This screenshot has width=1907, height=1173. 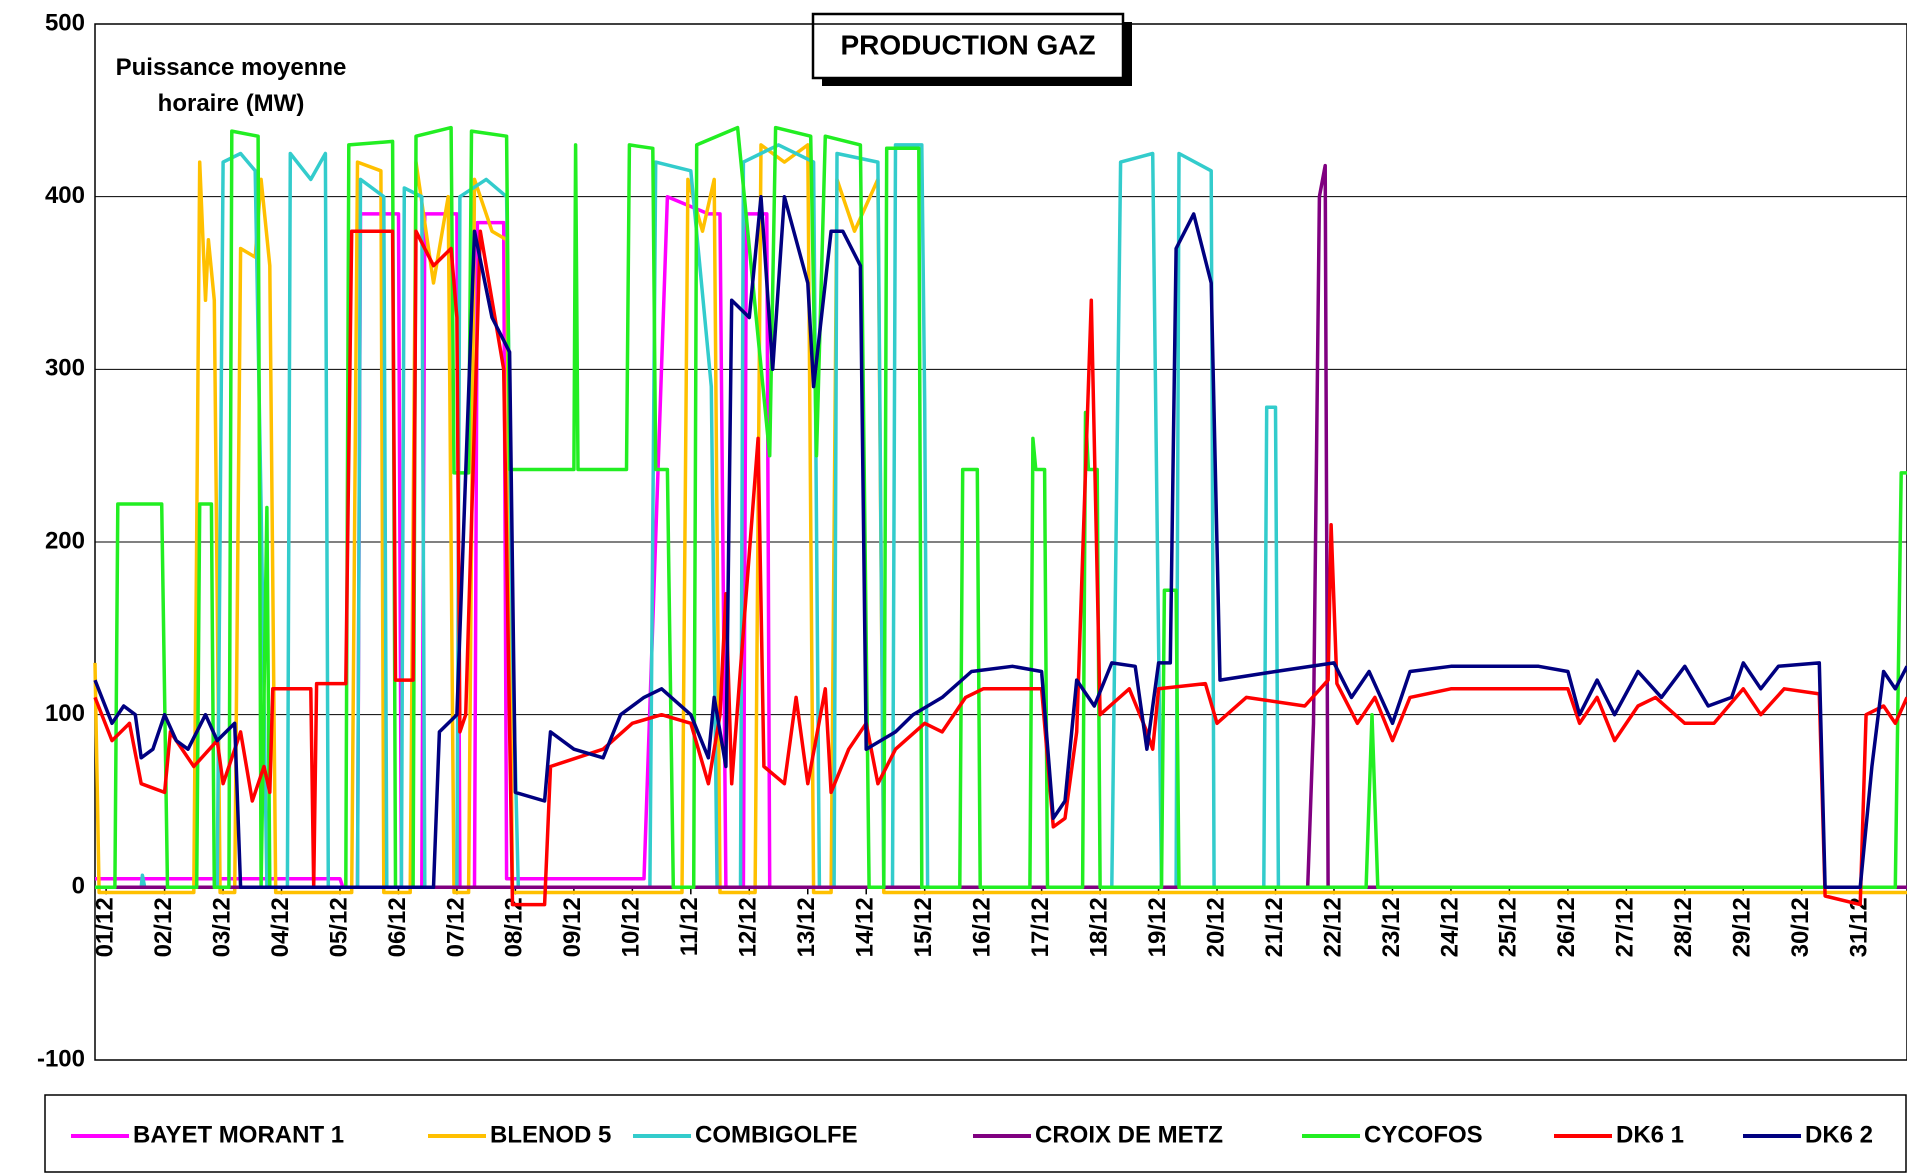 What do you see at coordinates (865, 927) in the screenshot?
I see `x-tick-label: 14/12` at bounding box center [865, 927].